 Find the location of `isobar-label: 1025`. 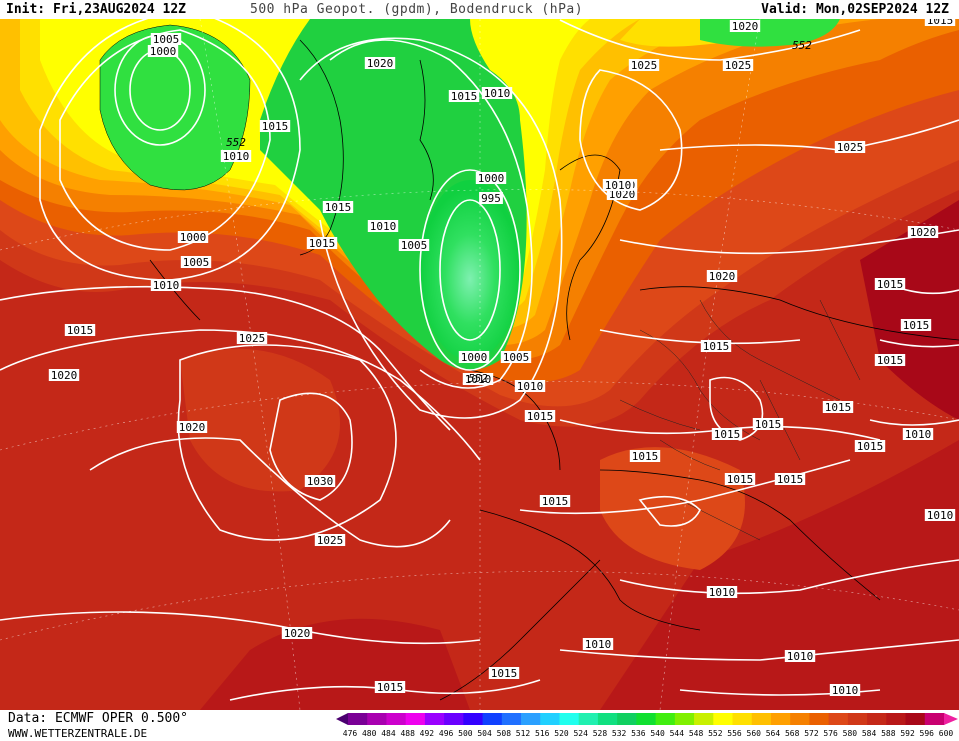

isobar-label: 1025 is located at coordinates (738, 65).